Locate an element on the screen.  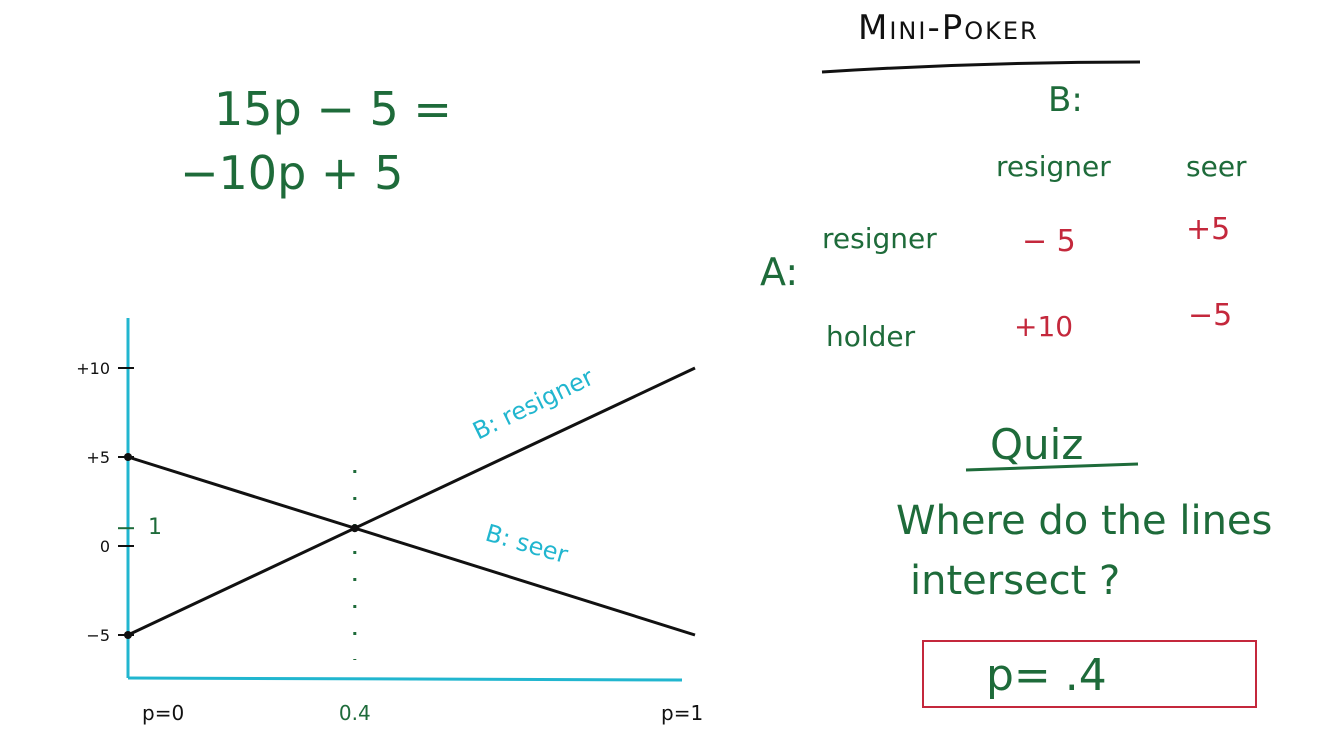
quiz-title: Quiz is located at coordinates (1037, 444).